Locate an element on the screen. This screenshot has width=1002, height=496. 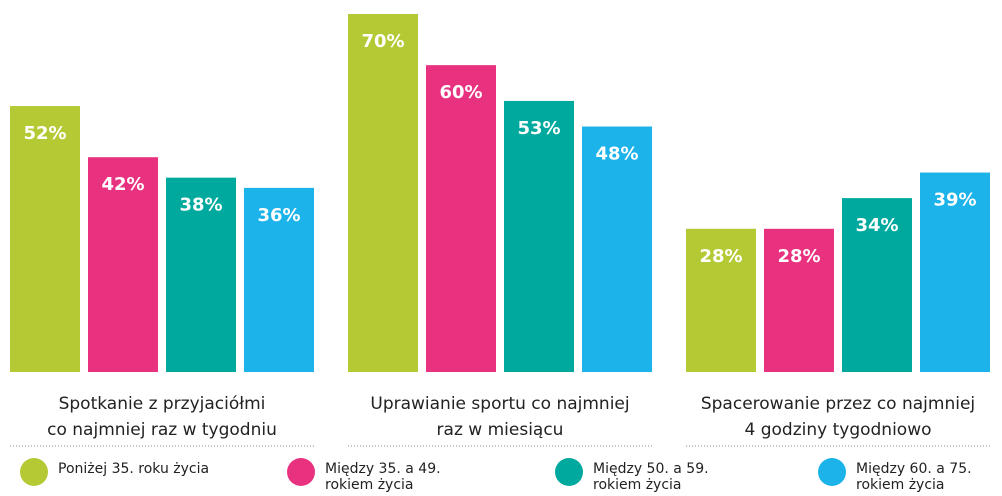
legend-label: Między 60. a 75. rokiem życia is located at coordinates (914, 477).